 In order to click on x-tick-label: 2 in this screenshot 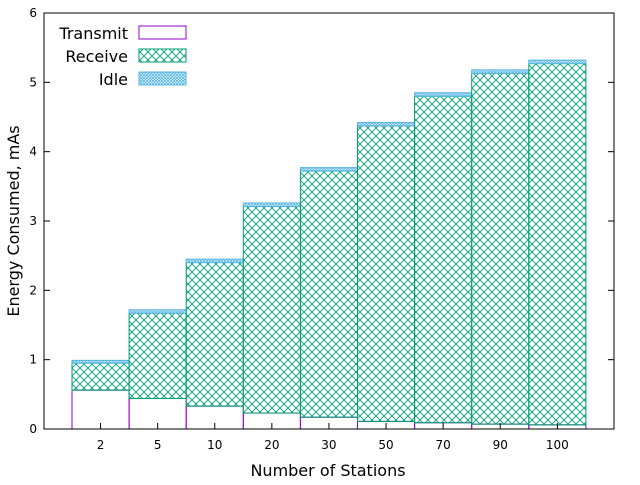, I will do `click(101, 445)`.